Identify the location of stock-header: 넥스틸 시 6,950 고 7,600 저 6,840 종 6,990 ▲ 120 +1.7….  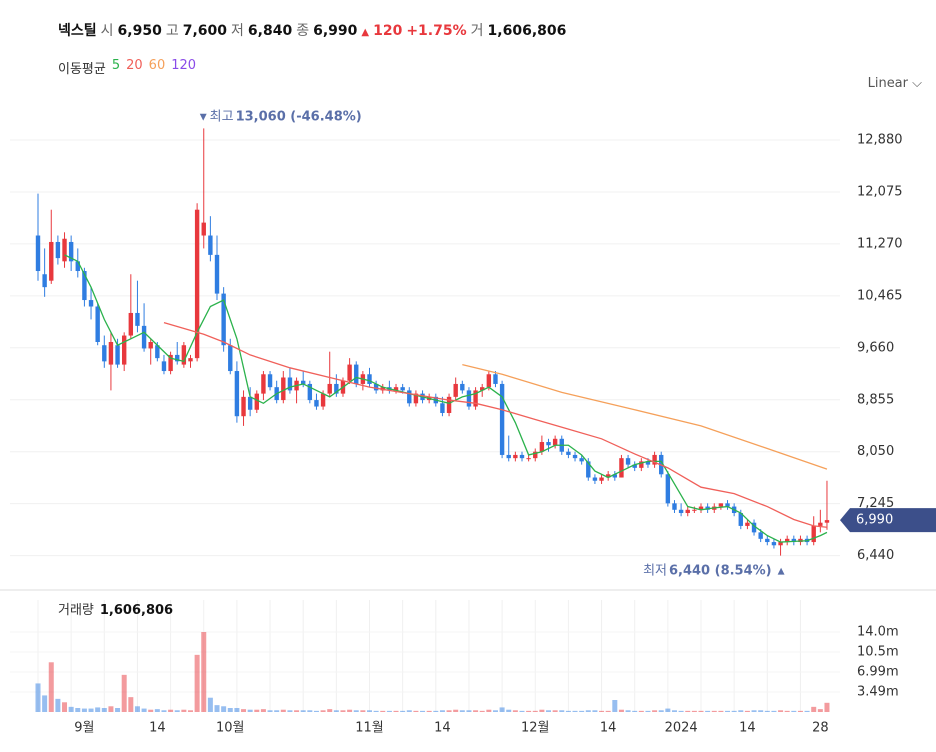
(312, 30).